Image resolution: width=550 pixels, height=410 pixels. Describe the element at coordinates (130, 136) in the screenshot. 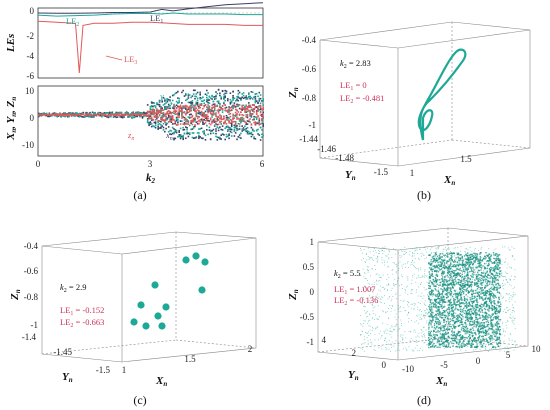

I see `a2-label-z: zn` at that location.